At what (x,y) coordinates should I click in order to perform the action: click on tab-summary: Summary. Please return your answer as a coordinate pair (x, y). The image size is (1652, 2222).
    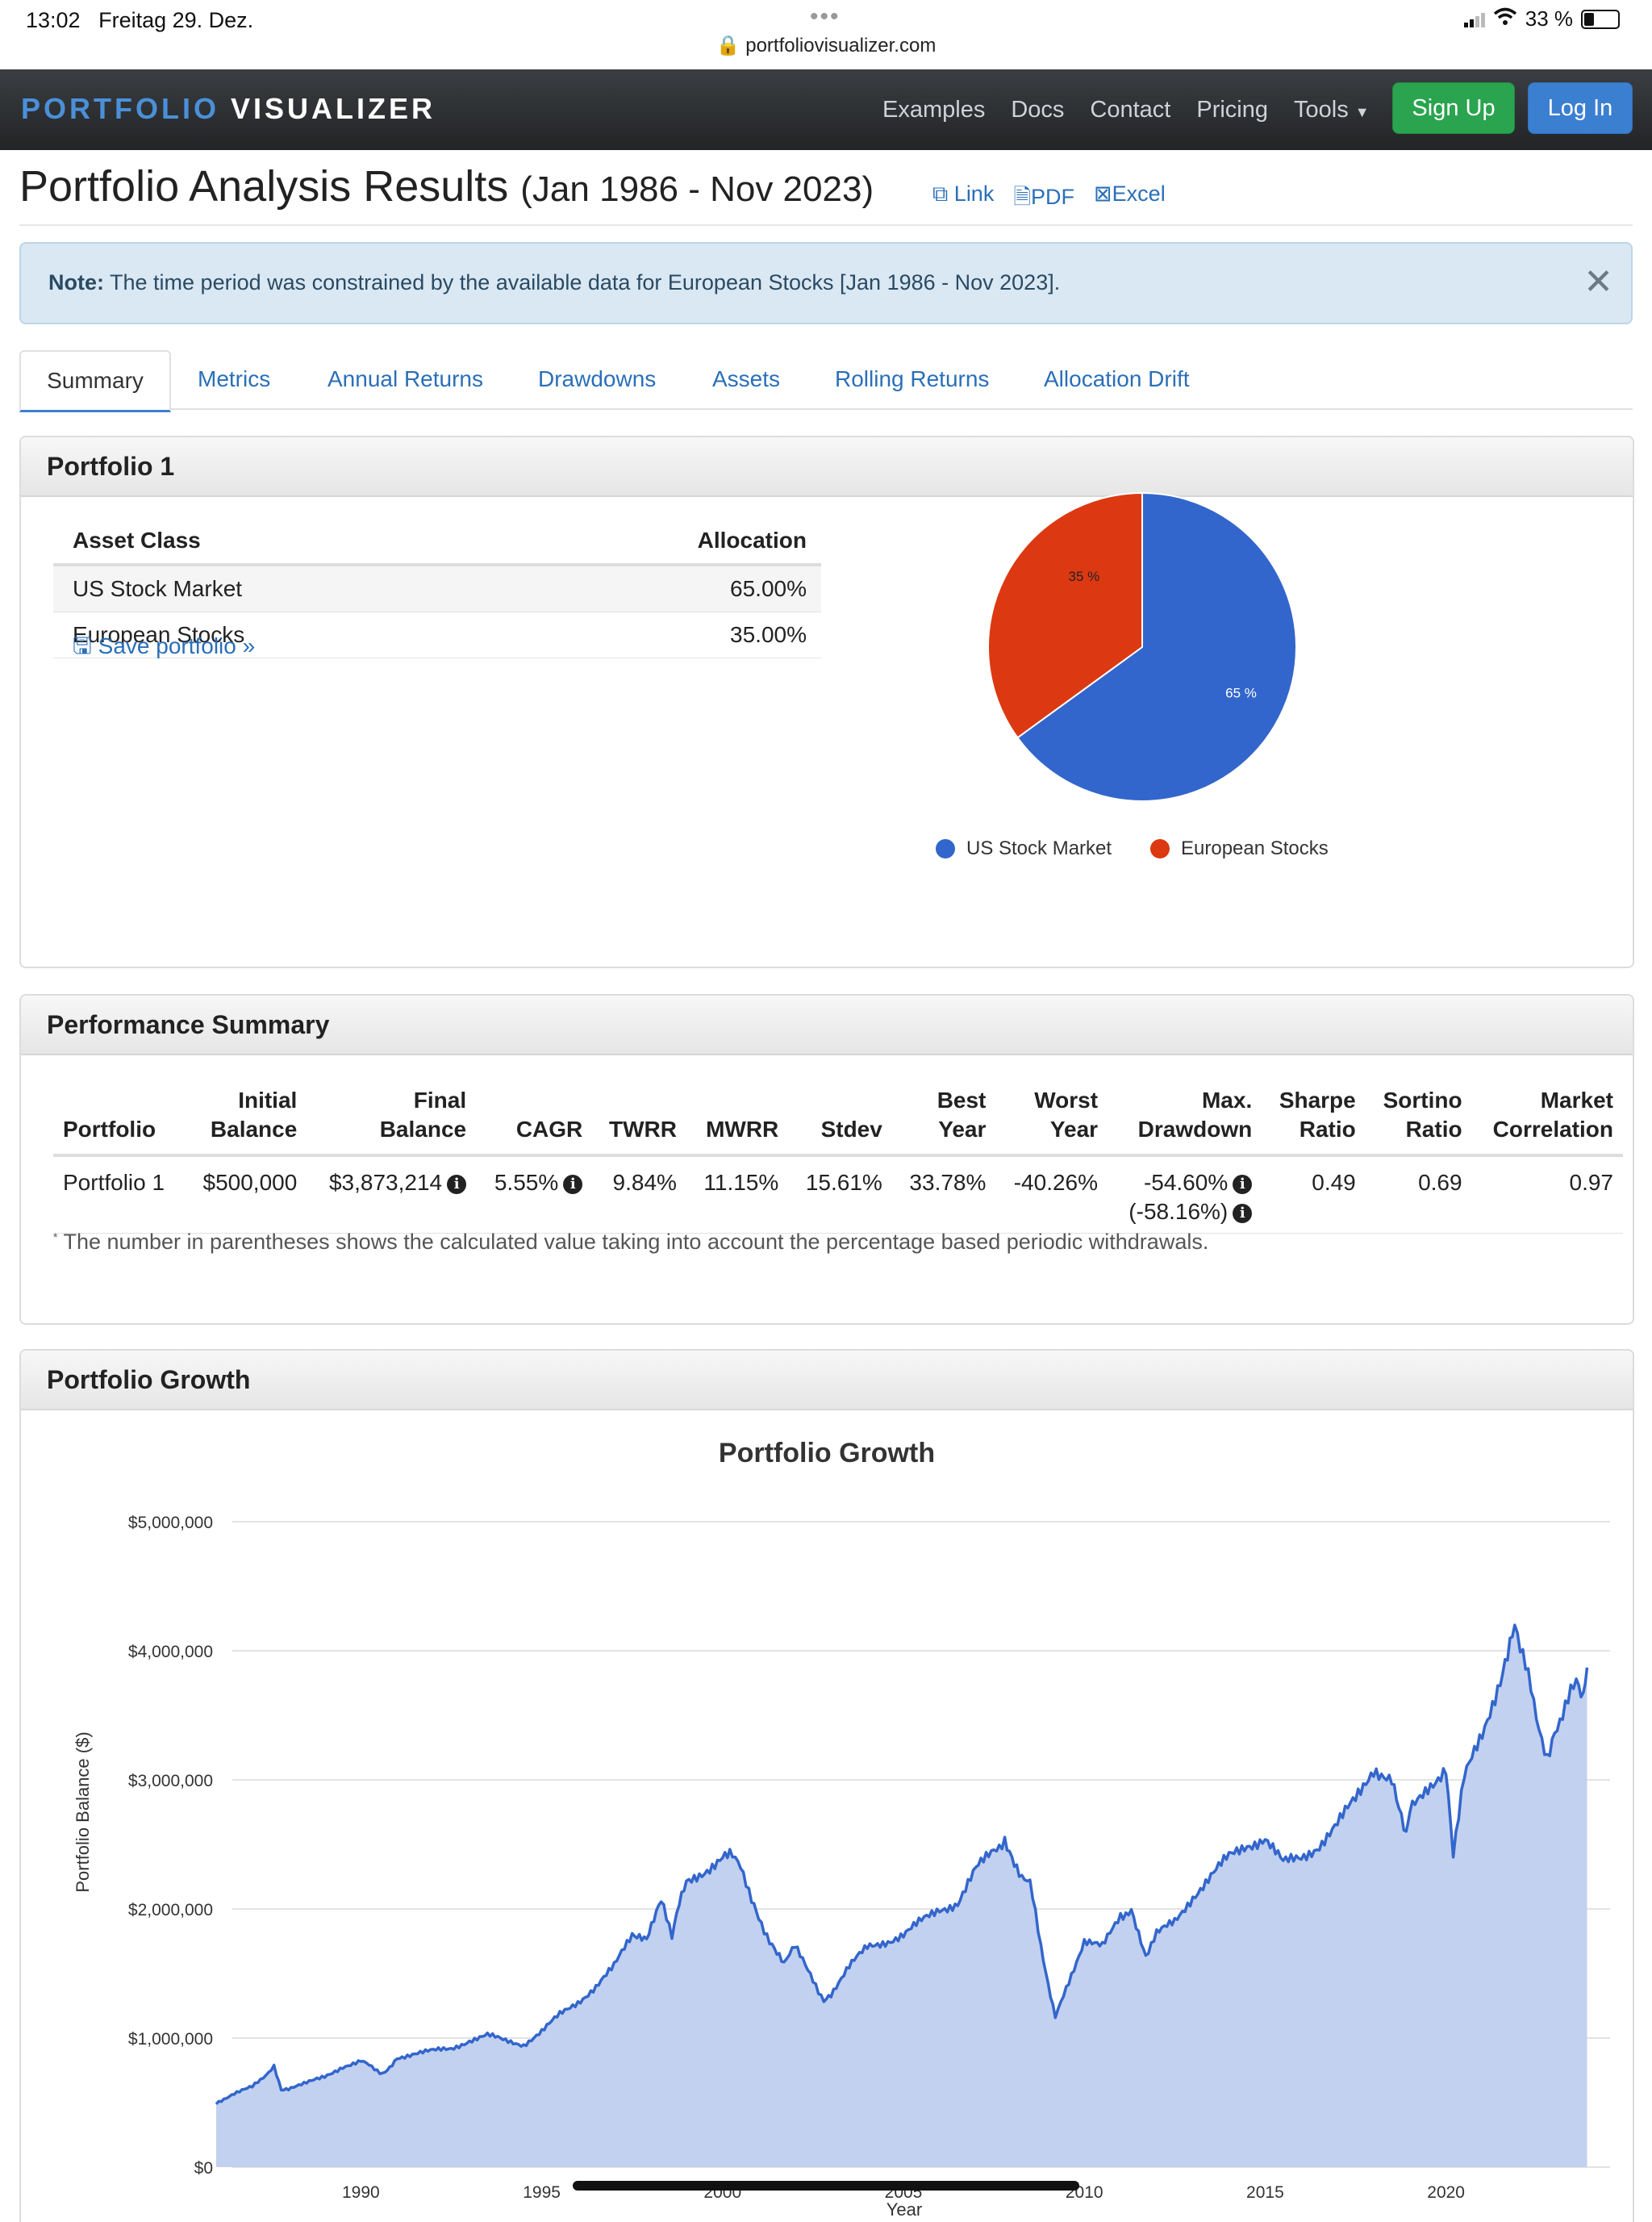
    Looking at the image, I should click on (95, 381).